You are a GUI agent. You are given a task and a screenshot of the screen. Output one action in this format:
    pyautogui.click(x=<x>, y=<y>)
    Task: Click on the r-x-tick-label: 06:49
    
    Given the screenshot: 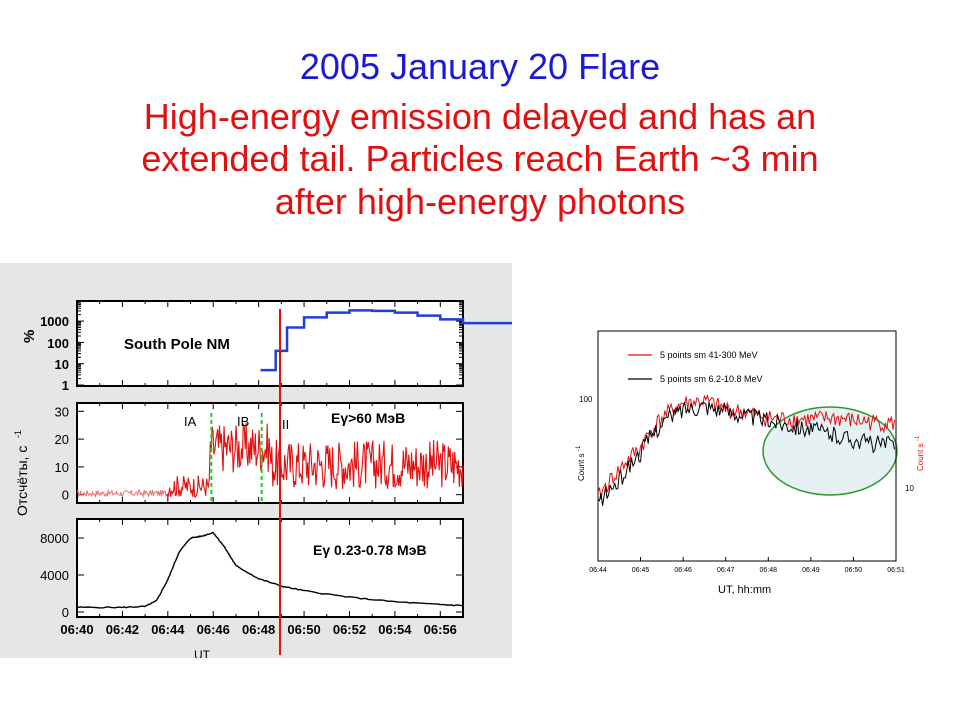 What is the action you would take?
    pyautogui.click(x=811, y=570)
    